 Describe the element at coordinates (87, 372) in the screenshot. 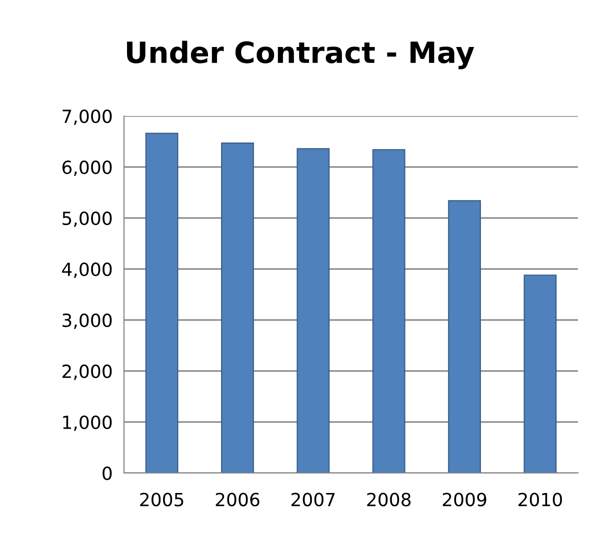

I see `y-tick-label: 2,000` at that location.